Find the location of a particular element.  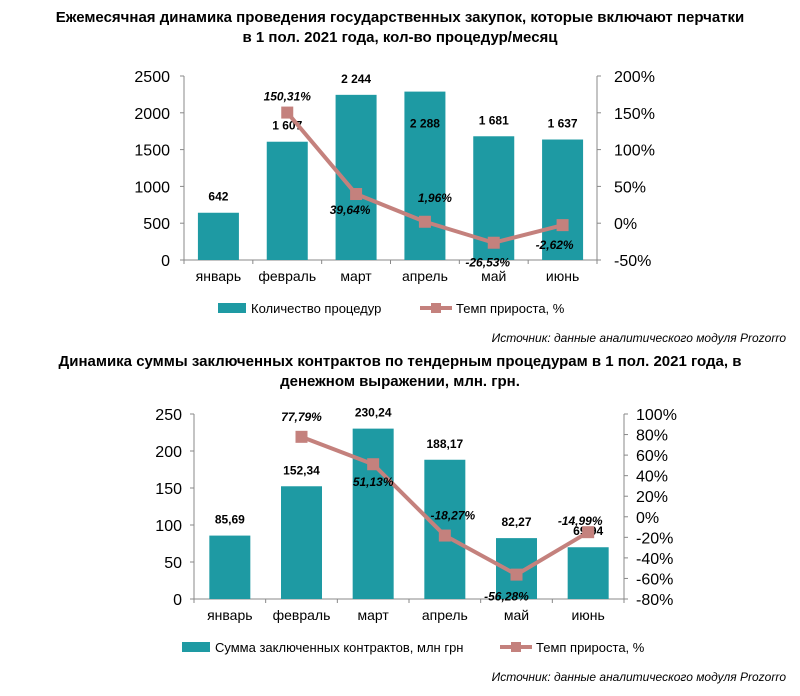

chart2-category-label: апрель is located at coordinates (445, 615).